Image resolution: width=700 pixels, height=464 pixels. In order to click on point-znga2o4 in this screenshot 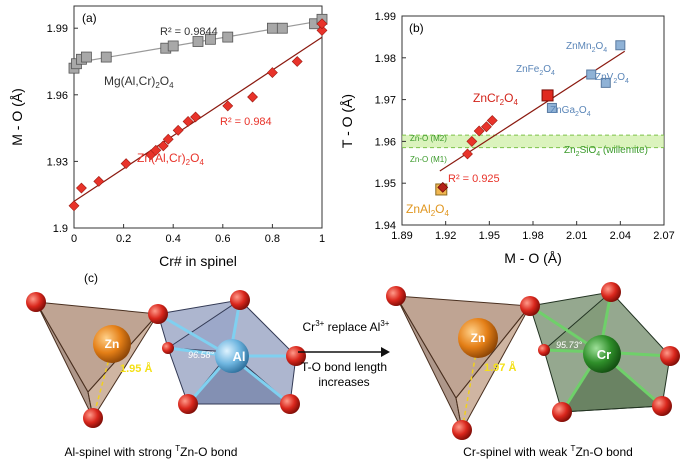, I will do `click(551, 107)`.